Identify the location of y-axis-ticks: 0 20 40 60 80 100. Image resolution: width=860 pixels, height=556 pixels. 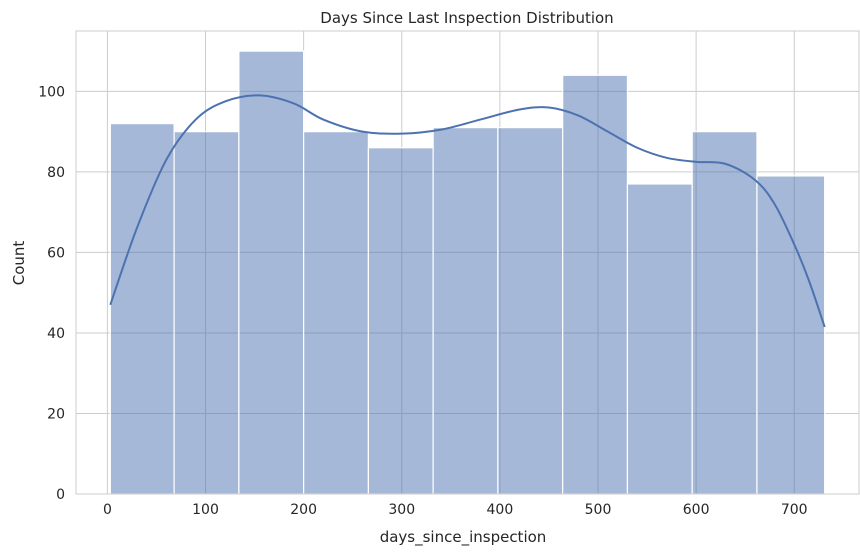
(51, 293).